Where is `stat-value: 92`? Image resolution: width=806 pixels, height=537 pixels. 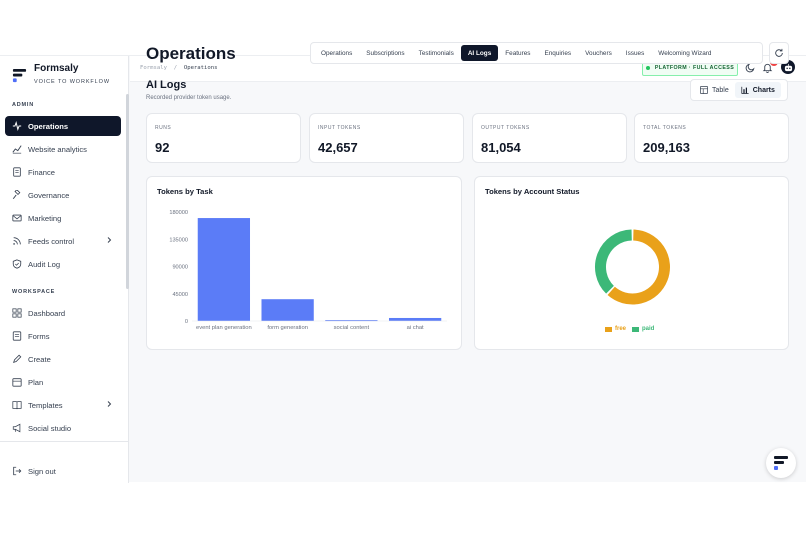 stat-value: 92 is located at coordinates (162, 147).